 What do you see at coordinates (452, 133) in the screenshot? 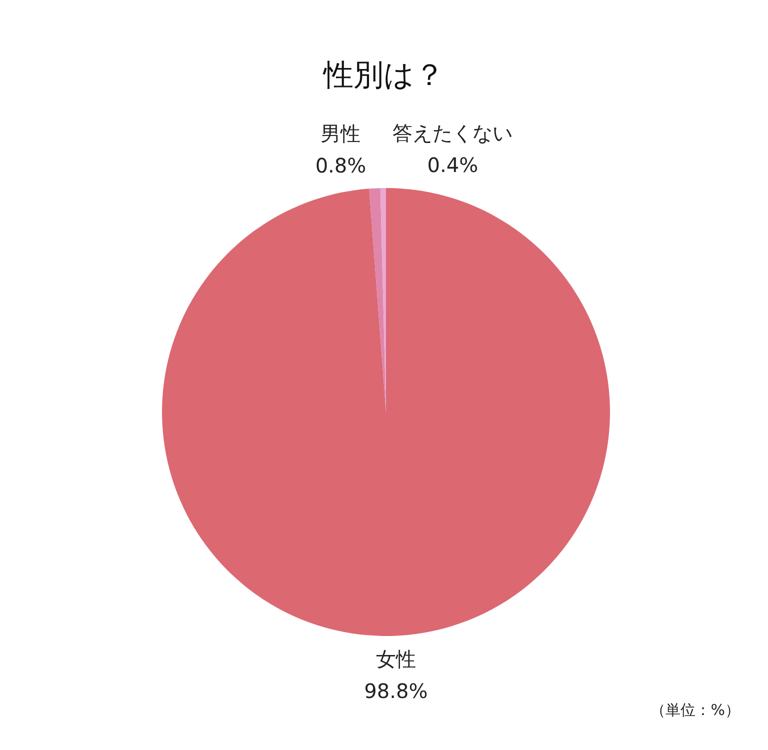
I see `slice-label: 答えたくない` at bounding box center [452, 133].